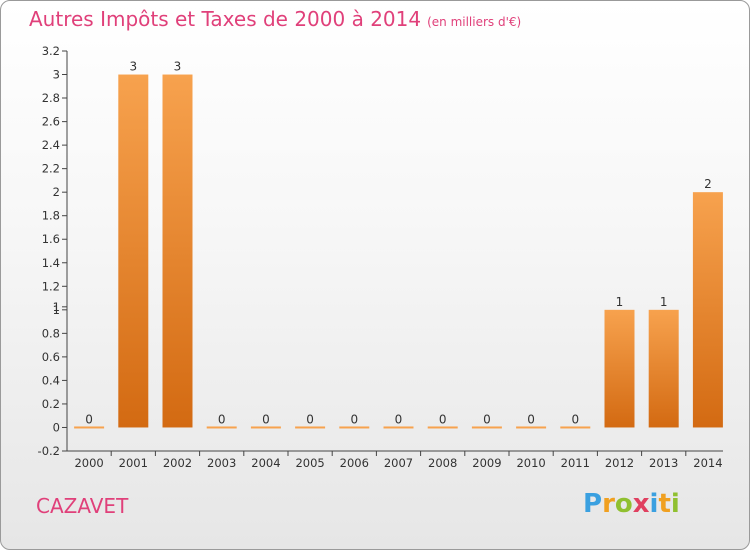 The height and width of the screenshot is (550, 750). I want to click on logo-letter: t, so click(664, 504).